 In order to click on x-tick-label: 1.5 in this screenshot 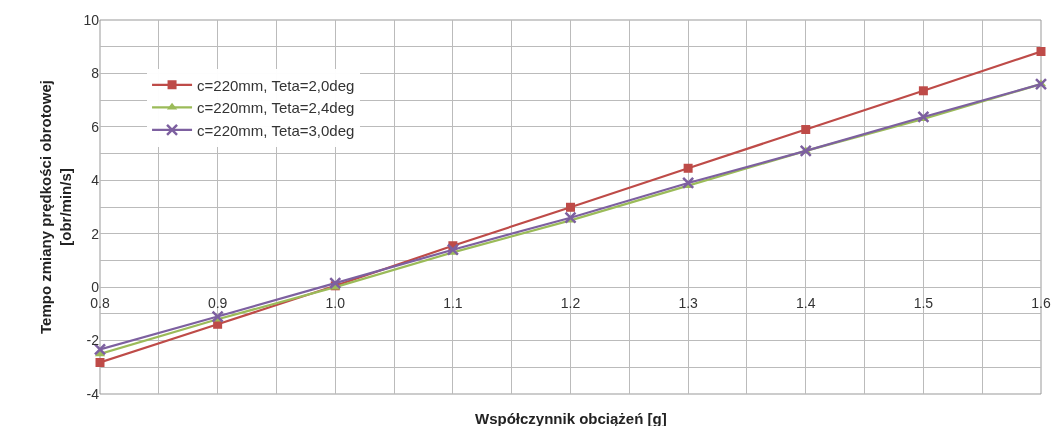, I will do `click(923, 303)`.